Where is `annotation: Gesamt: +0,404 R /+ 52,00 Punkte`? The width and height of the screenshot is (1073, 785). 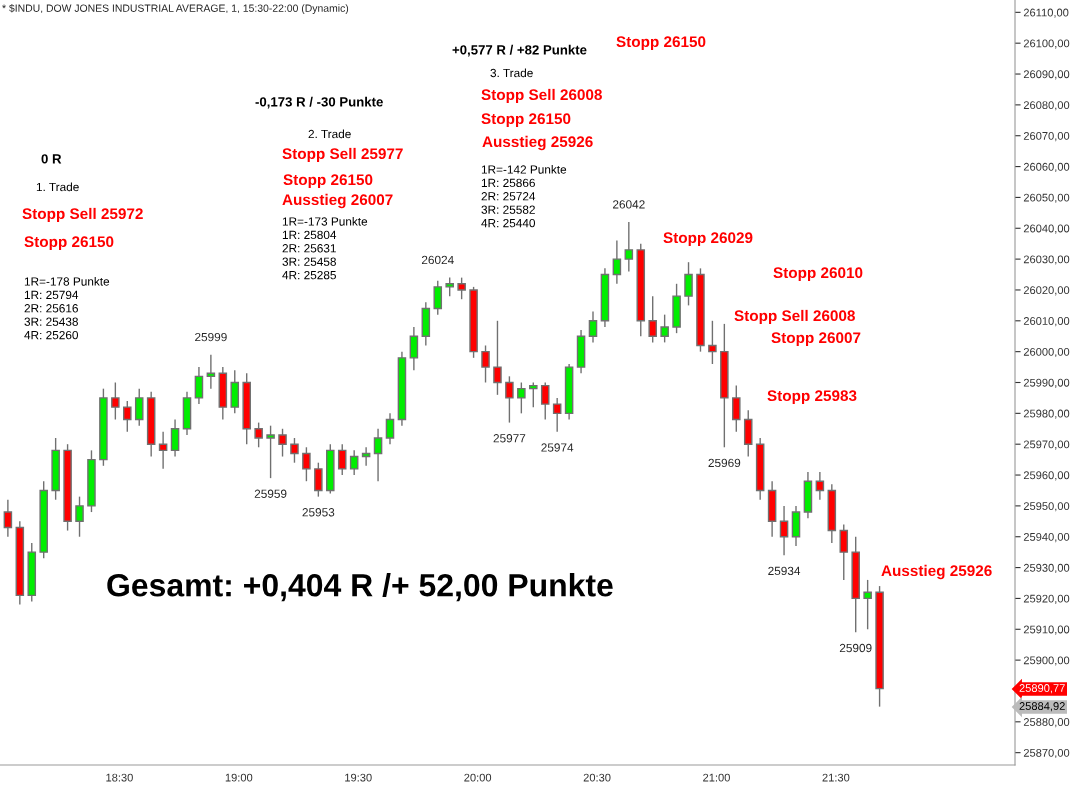 annotation: Gesamt: +0,404 R /+ 52,00 Punkte is located at coordinates (360, 587).